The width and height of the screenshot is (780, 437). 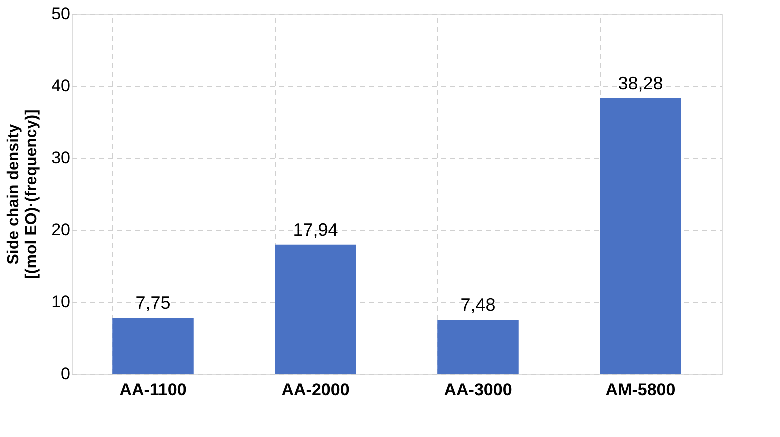 What do you see at coordinates (61, 158) in the screenshot?
I see `y-tick-label: 30` at bounding box center [61, 158].